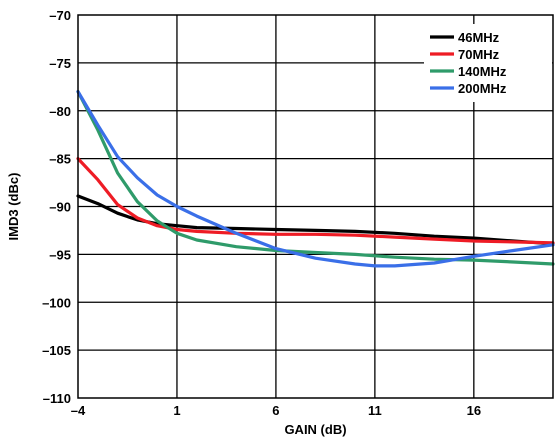 The image size is (560, 446). What do you see at coordinates (56, 350) in the screenshot?
I see `y-tick-label: –105` at bounding box center [56, 350].